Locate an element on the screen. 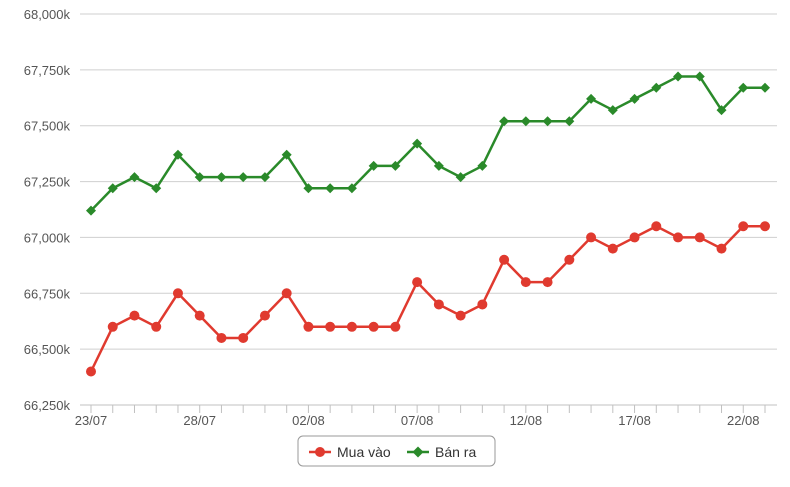 Image resolution: width=790 pixels, height=487 pixels. y-tick-label: 66,500k is located at coordinates (47, 349).